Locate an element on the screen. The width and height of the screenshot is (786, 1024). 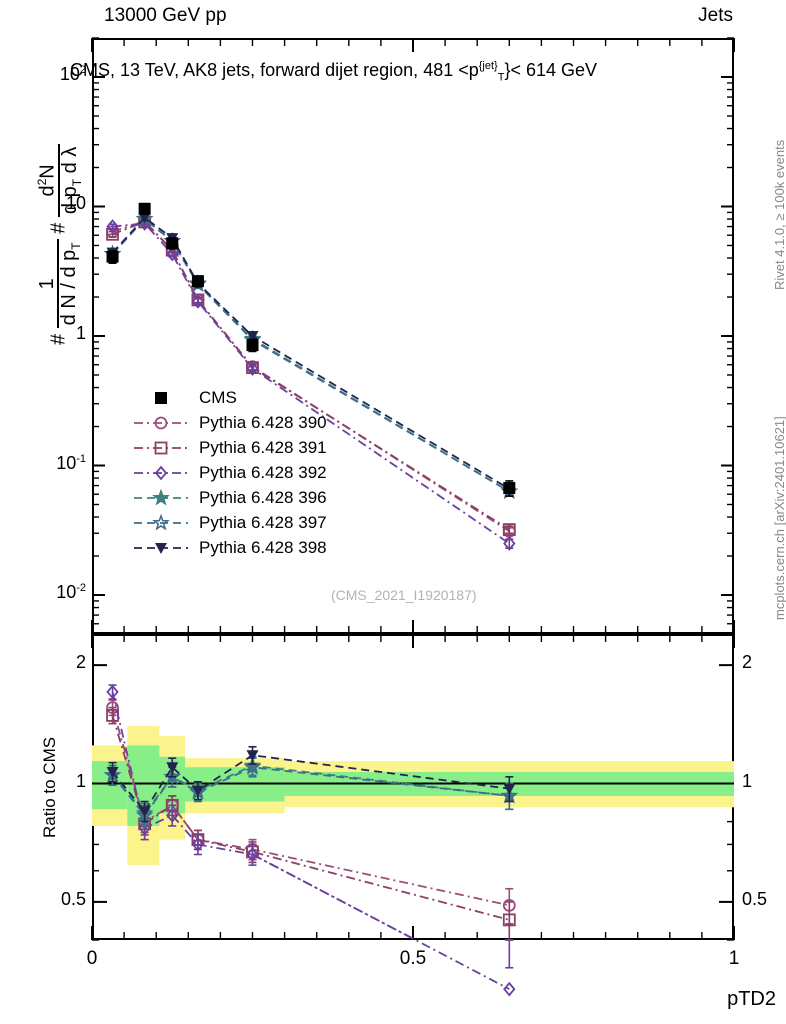
header-collision-energy: 13000 GeV pp is located at coordinates (165, 15).